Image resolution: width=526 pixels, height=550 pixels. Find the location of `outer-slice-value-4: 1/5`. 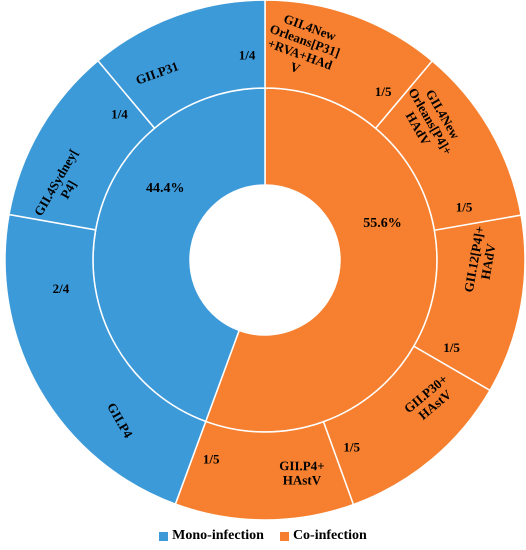

outer-slice-value-4: 1/5 is located at coordinates (211, 458).